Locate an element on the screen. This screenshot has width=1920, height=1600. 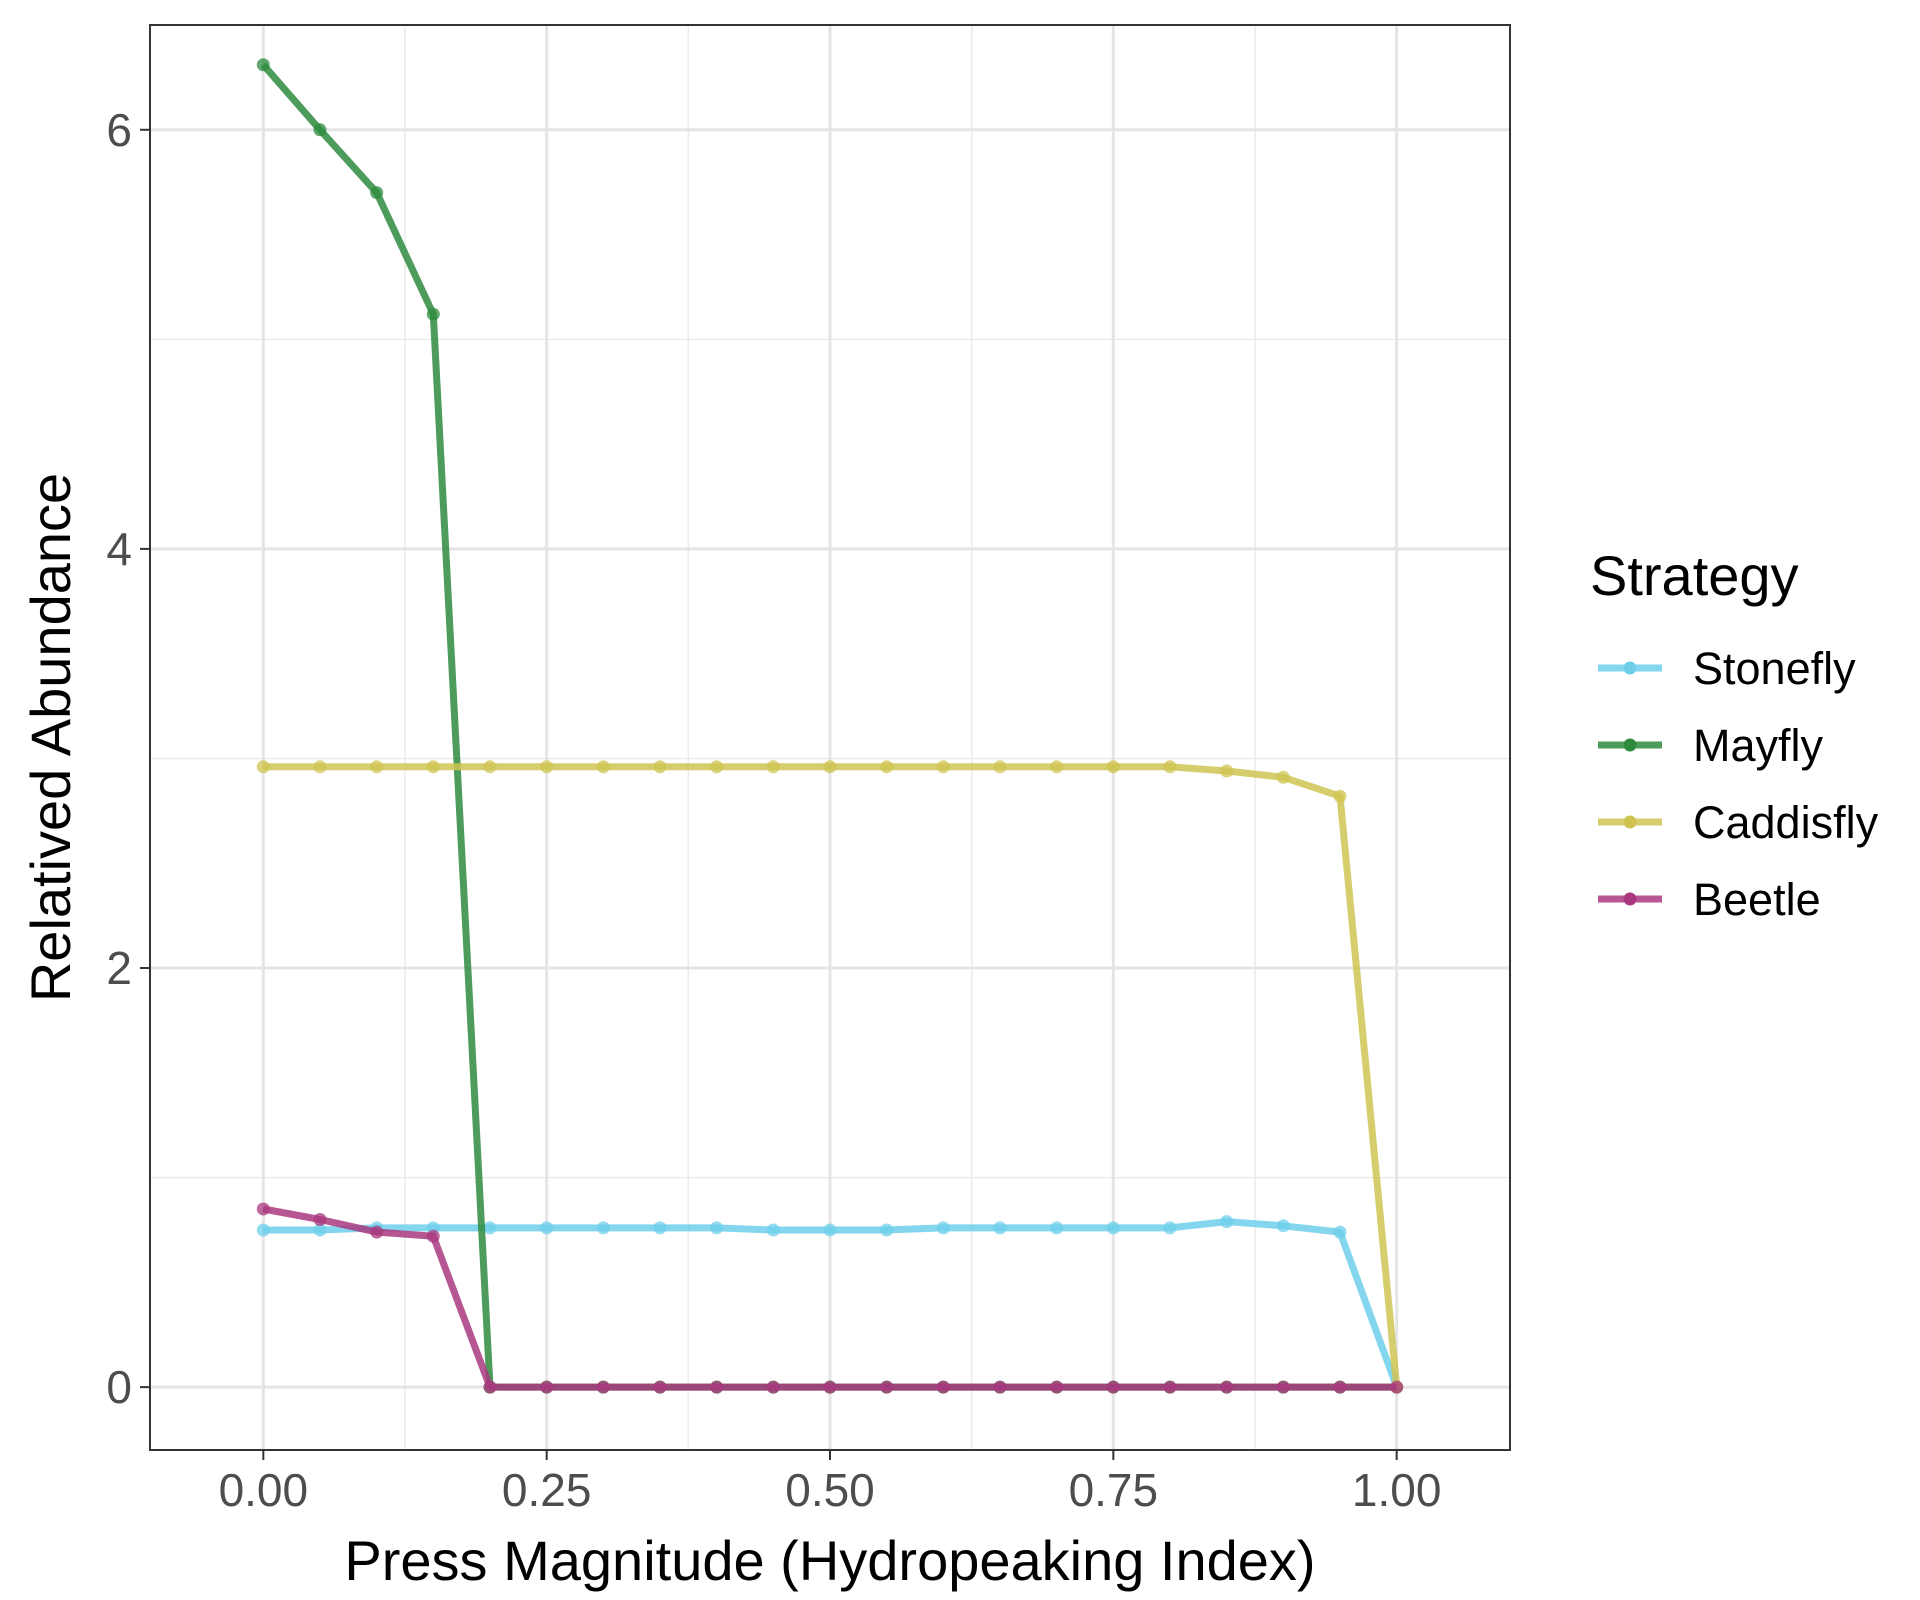
series-beetle is located at coordinates (830, 1298).